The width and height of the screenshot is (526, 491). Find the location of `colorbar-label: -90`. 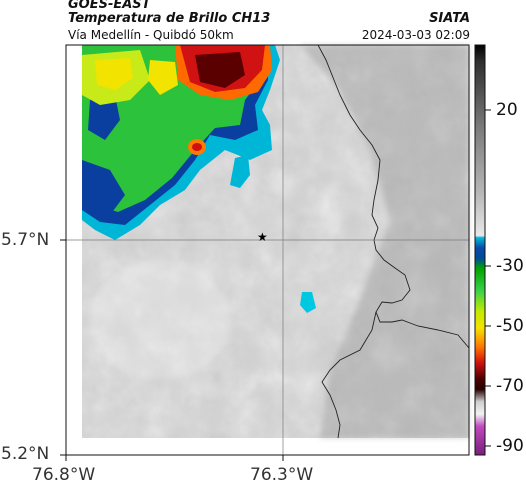

colorbar-label: -90 is located at coordinates (510, 446).